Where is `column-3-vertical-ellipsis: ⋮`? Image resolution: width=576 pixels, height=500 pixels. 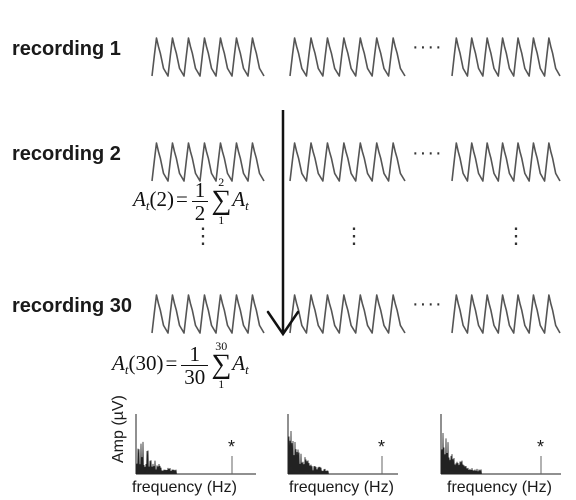
column-3-vertical-ellipsis: ⋮ is located at coordinates (516, 235).